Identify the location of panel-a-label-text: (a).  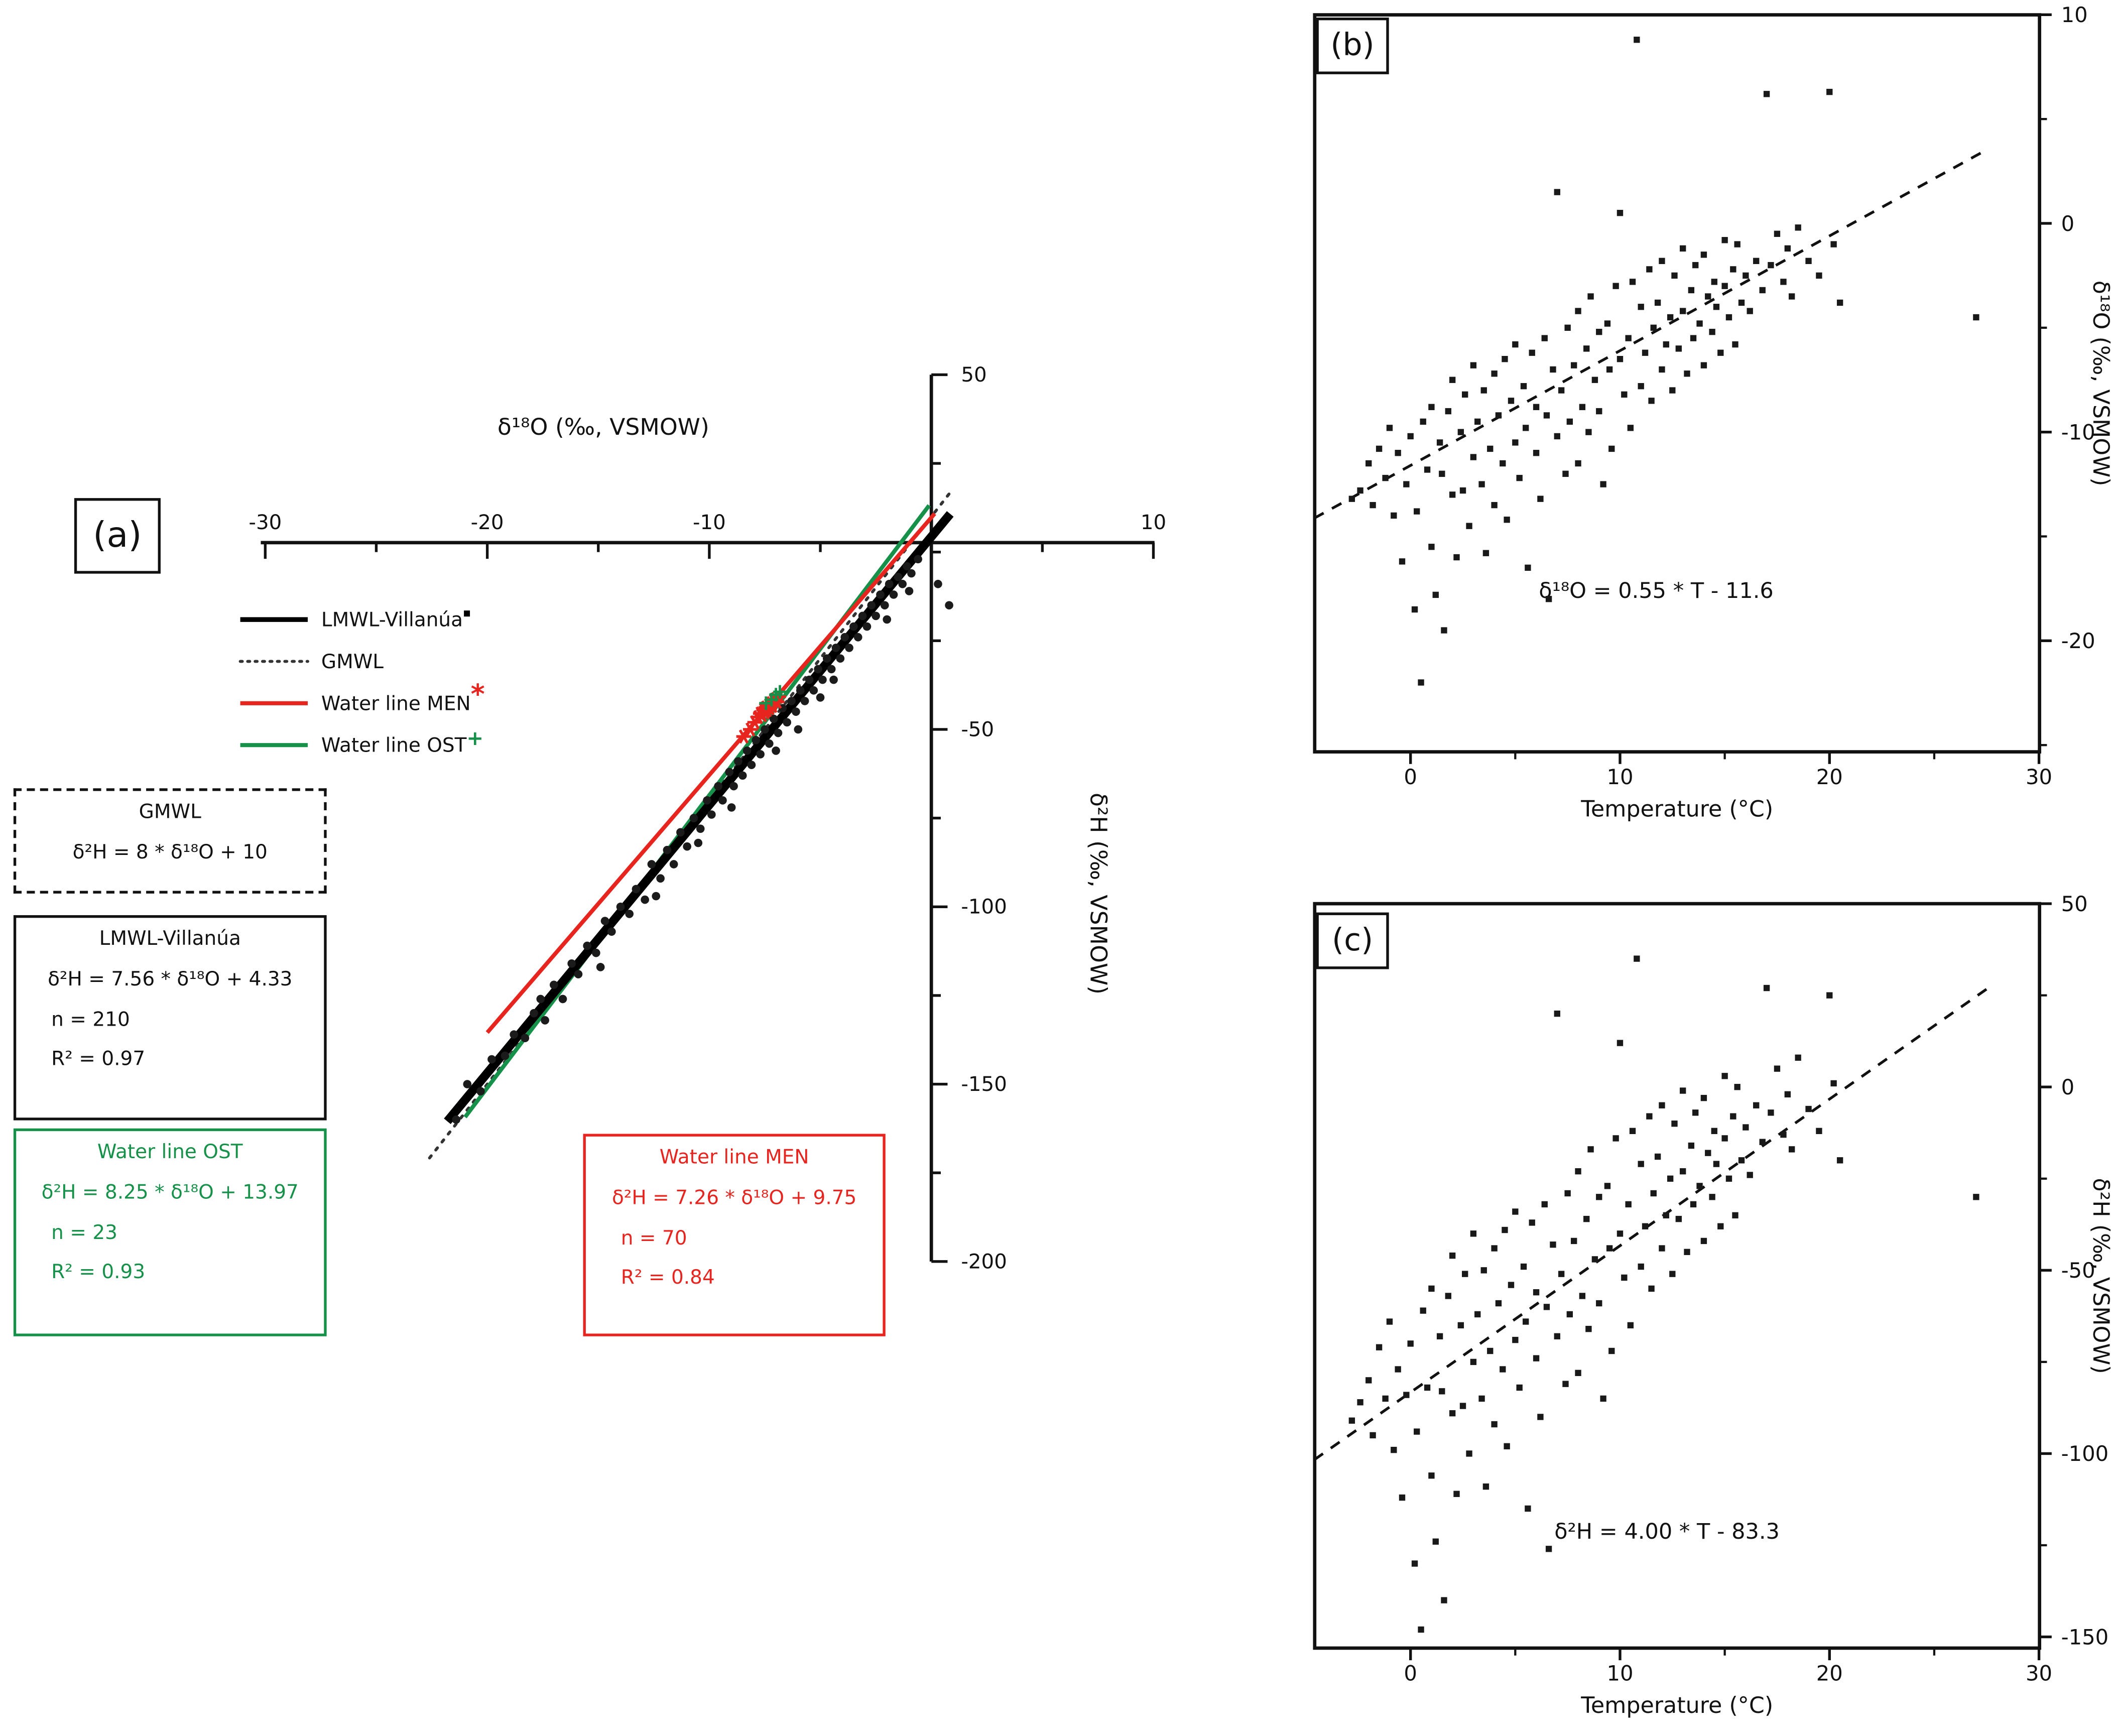
(117, 536).